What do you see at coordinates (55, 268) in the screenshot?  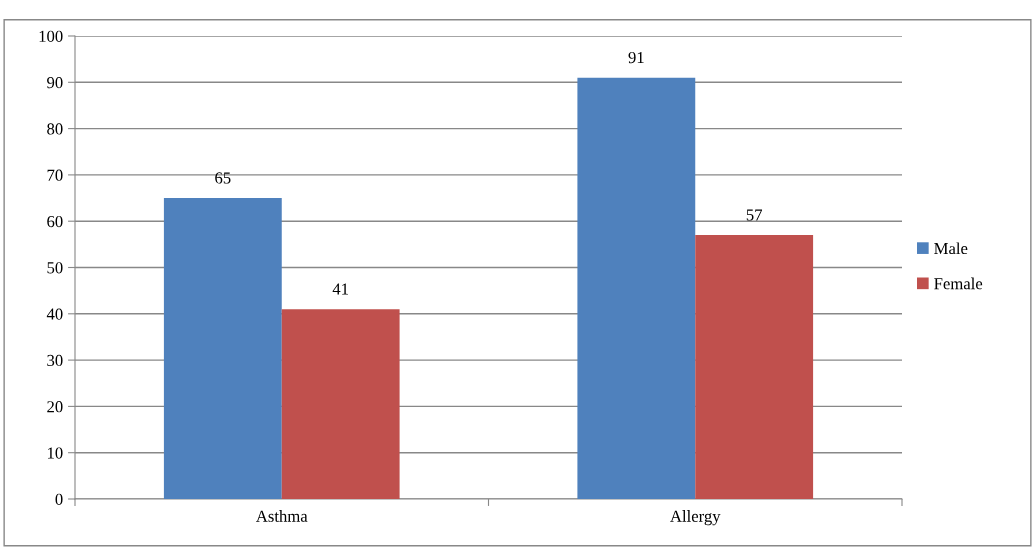 I see `y-tick-label: 50` at bounding box center [55, 268].